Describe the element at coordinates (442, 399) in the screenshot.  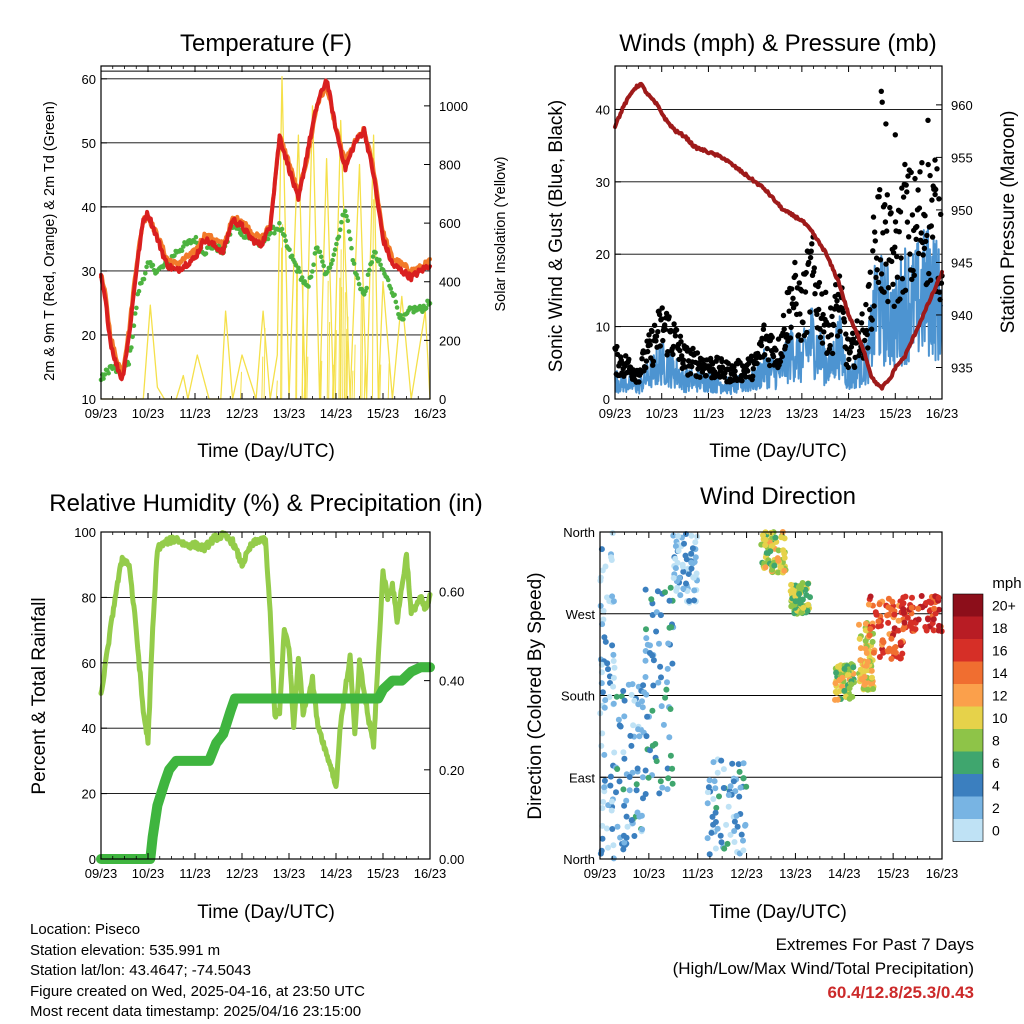
I see `temperature-y2-tick-label: 0` at that location.